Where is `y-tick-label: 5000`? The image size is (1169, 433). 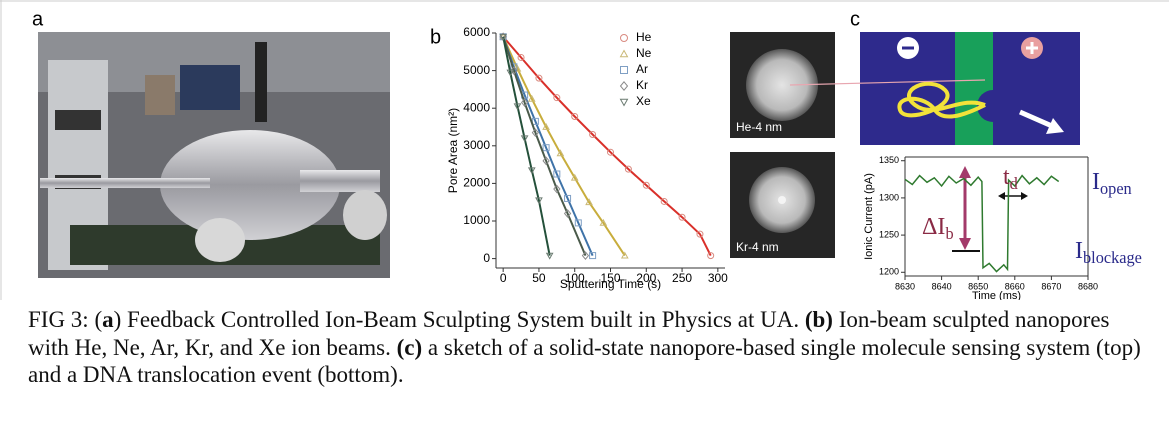 y-tick-label: 5000 is located at coordinates (476, 70).